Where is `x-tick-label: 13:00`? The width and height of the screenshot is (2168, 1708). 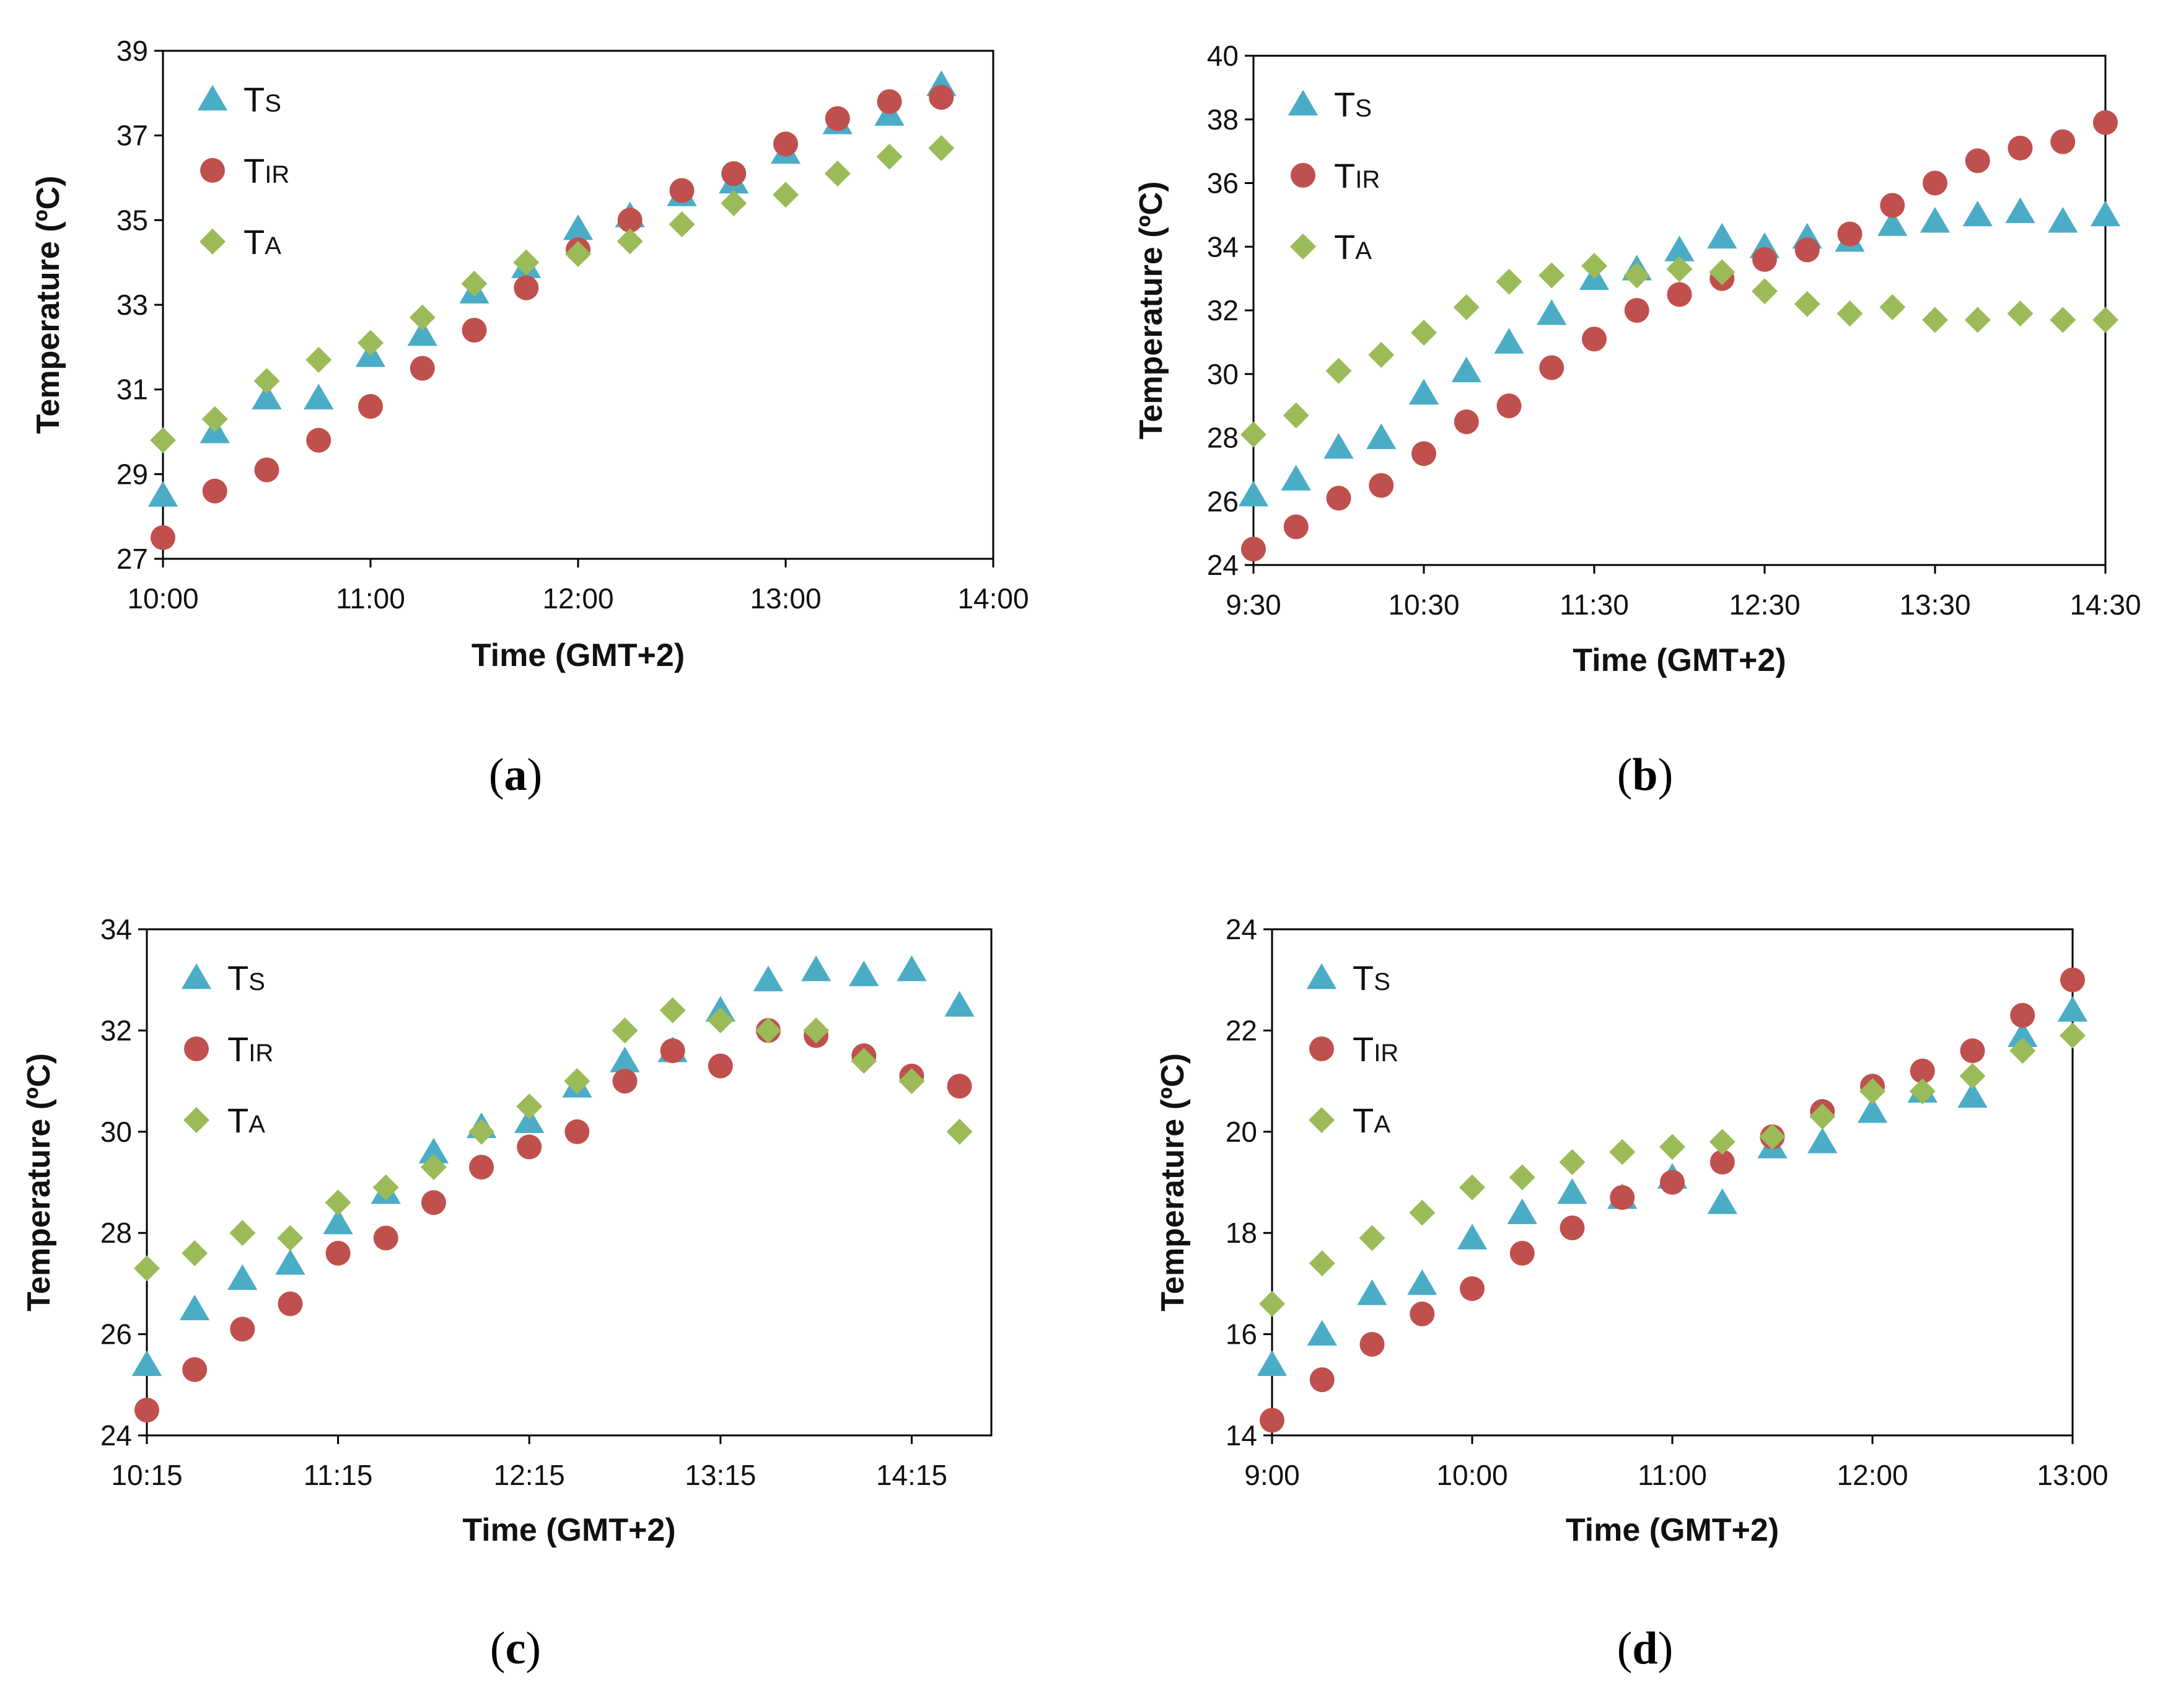 x-tick-label: 13:00 is located at coordinates (786, 598).